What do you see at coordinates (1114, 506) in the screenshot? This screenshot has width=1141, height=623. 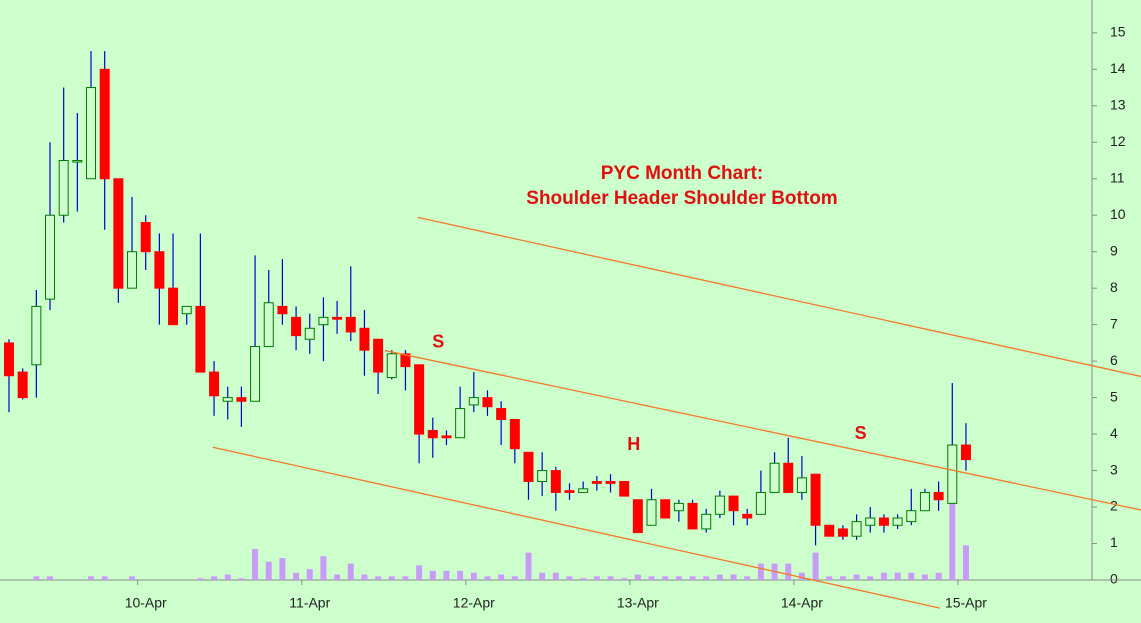 I see `y-tick-label: 2` at bounding box center [1114, 506].